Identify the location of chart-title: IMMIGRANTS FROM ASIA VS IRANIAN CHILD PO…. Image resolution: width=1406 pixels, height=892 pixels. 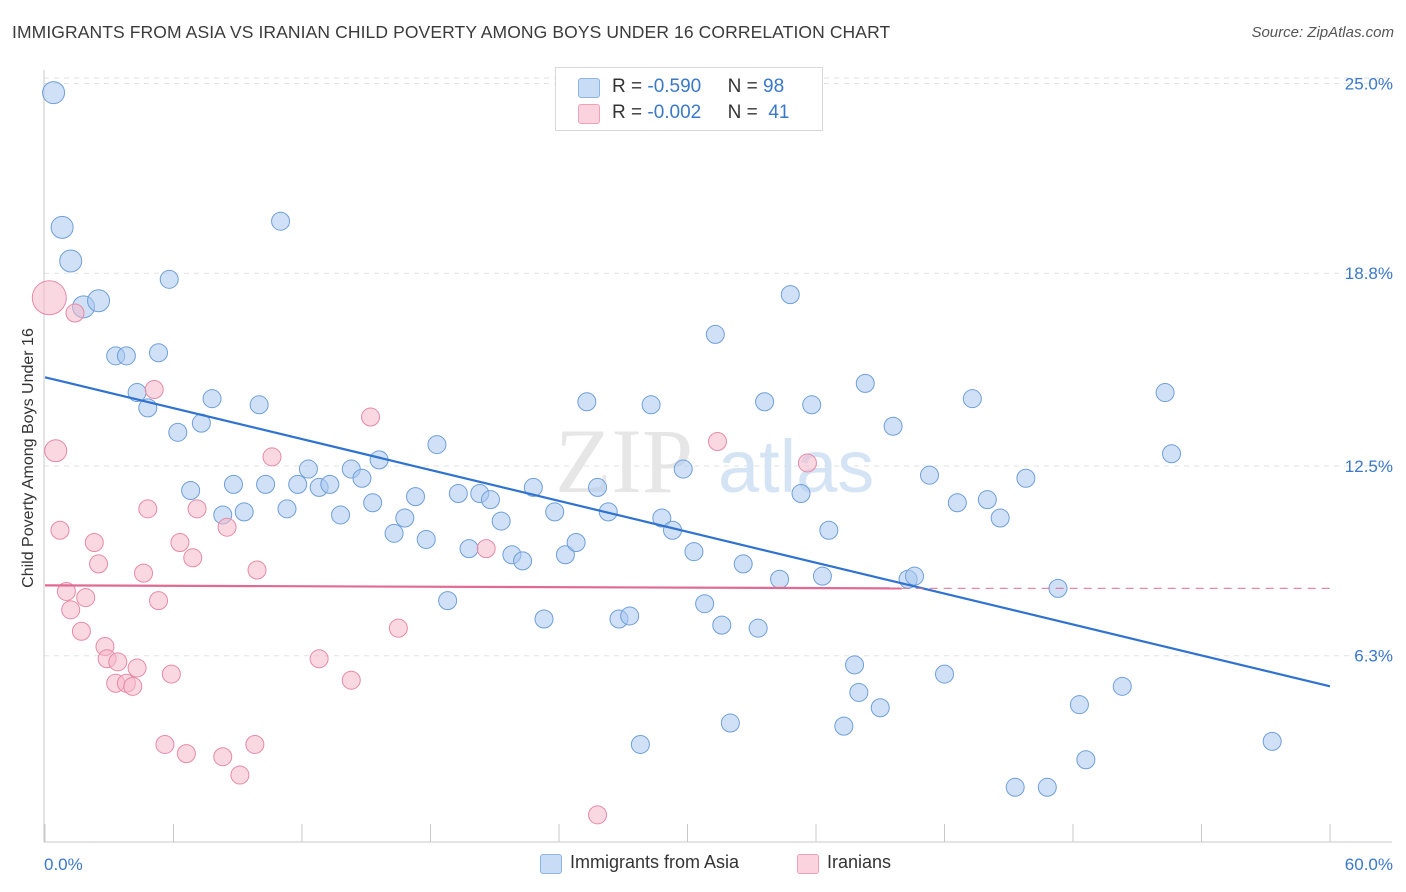
(451, 32).